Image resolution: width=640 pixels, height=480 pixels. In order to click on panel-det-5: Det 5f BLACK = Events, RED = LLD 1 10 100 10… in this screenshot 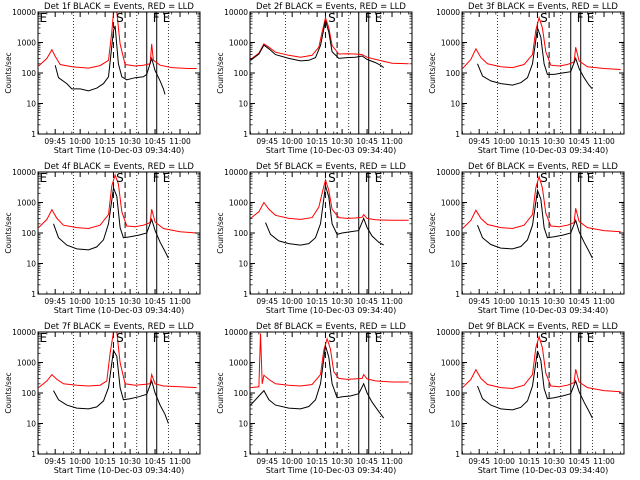, I will do `click(314, 238)`.